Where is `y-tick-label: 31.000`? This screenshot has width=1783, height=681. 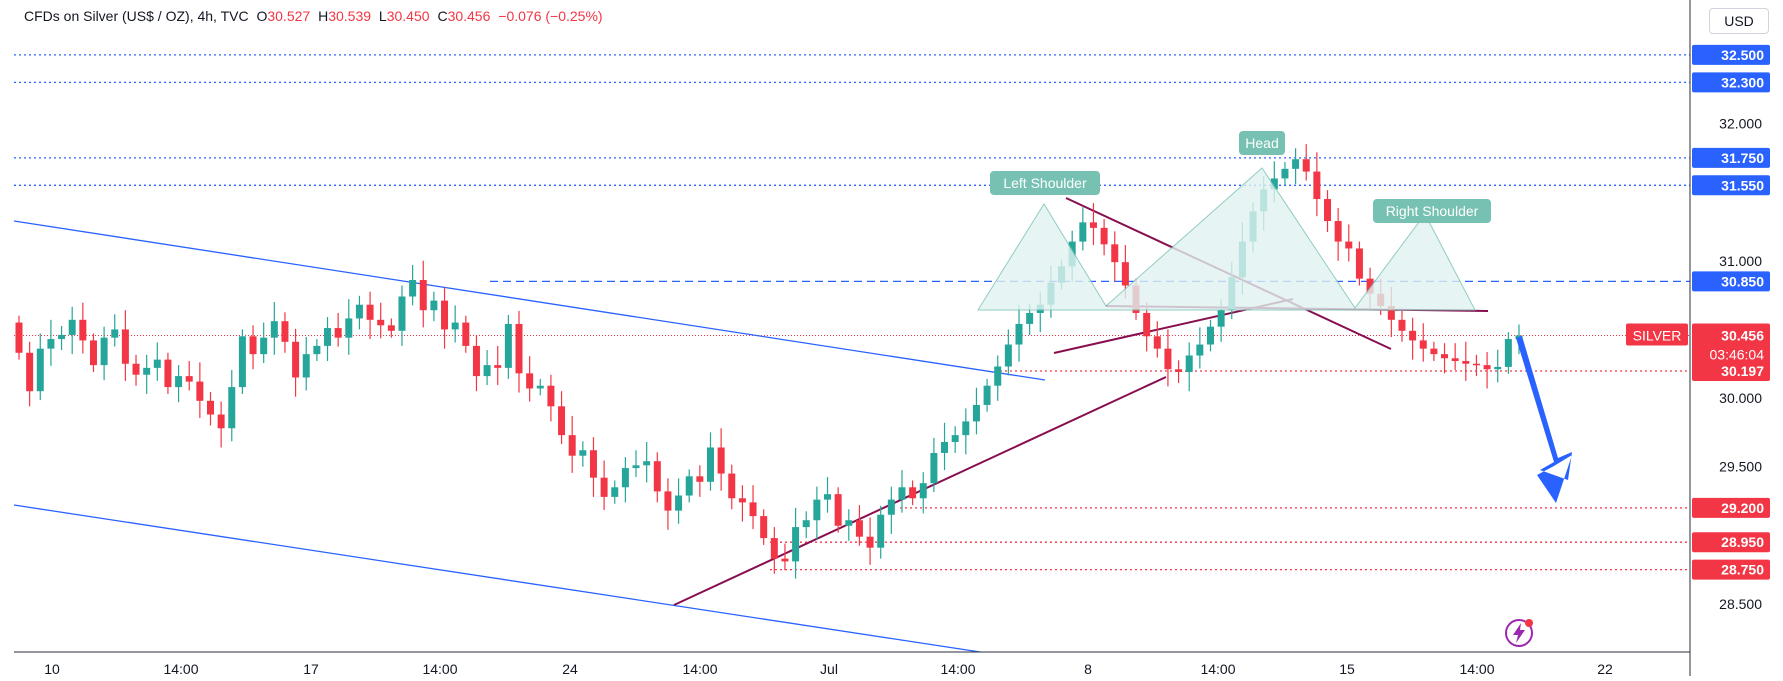 y-tick-label: 31.000 is located at coordinates (1740, 261).